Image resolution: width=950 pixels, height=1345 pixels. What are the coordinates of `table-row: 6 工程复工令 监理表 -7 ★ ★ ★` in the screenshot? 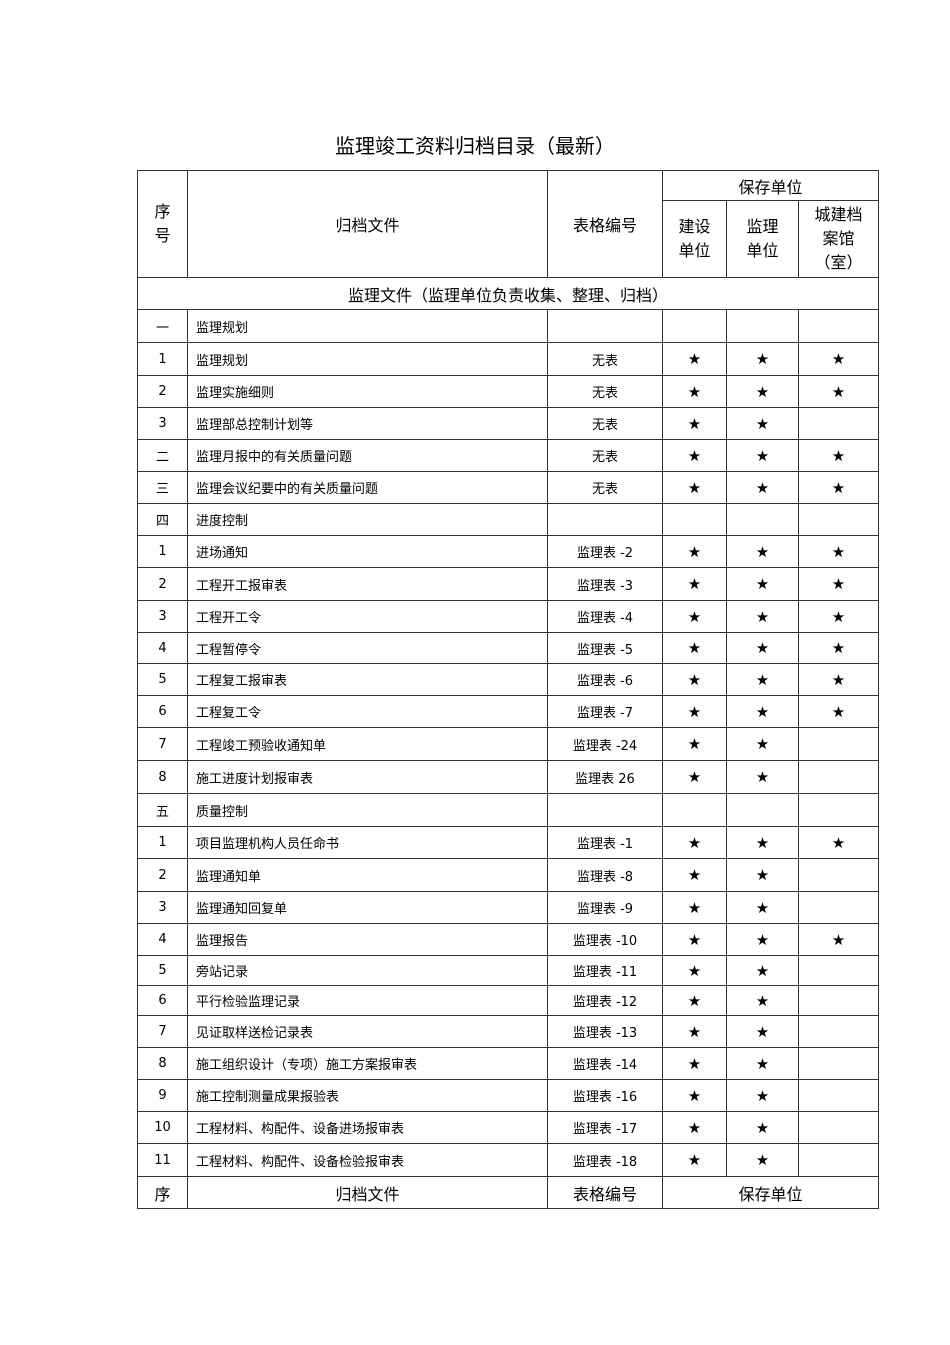 It's located at (508, 711).